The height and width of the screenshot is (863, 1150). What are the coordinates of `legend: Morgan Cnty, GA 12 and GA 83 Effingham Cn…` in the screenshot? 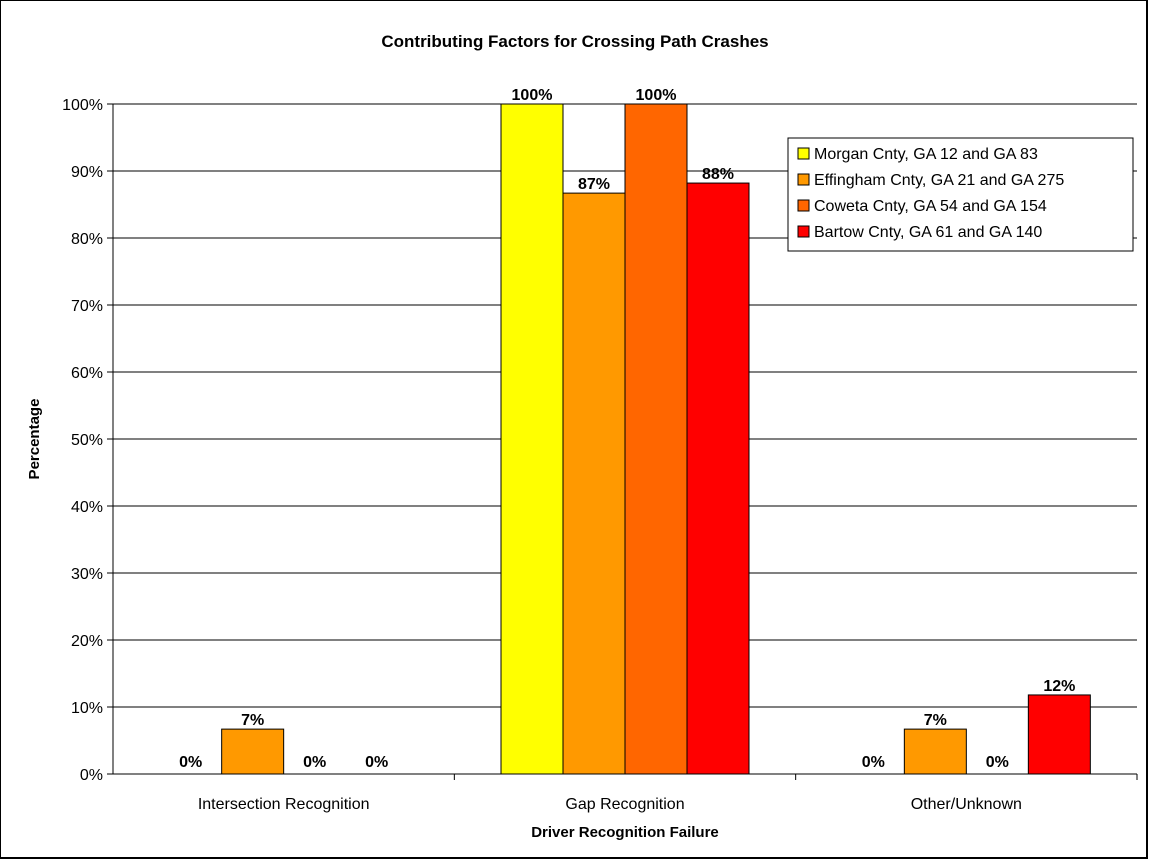 It's located at (960, 194).